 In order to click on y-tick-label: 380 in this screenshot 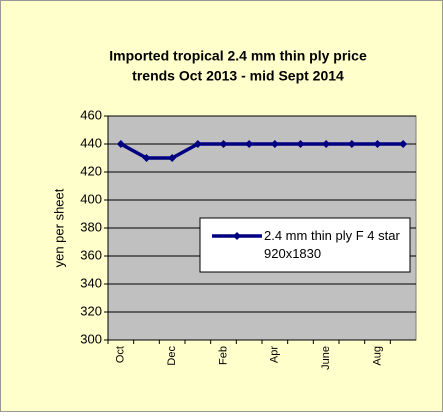, I will do `click(91, 226)`.